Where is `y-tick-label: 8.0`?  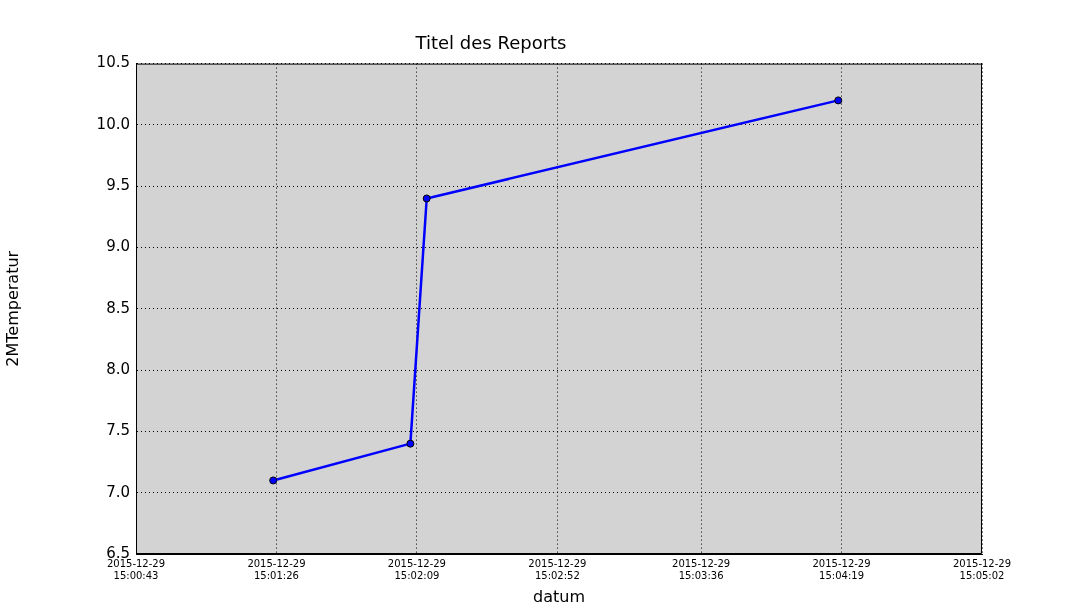
y-tick-label: 8.0 is located at coordinates (118, 368).